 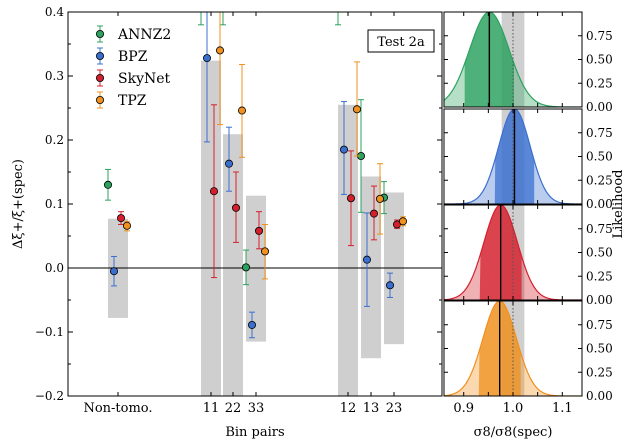 What do you see at coordinates (371, 408) in the screenshot?
I see `main-xtick-label-13: 13` at bounding box center [371, 408].